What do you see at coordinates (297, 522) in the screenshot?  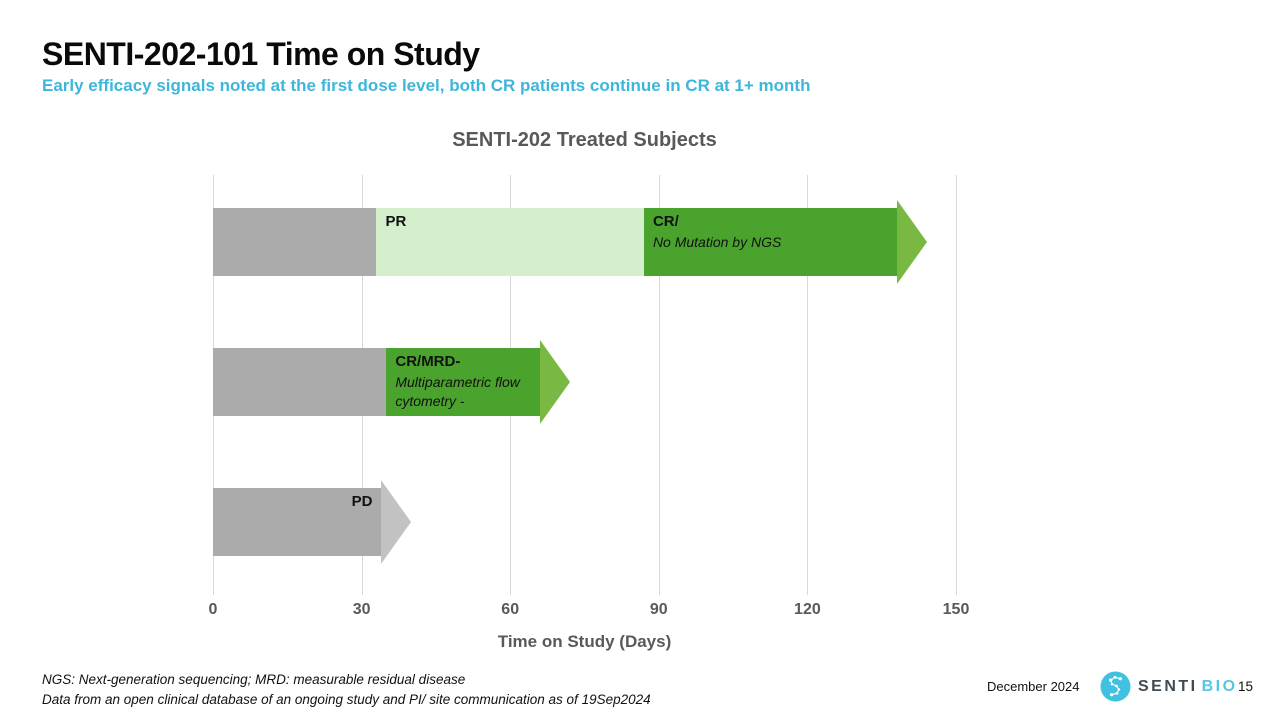 I see `bar-segment-subject-3-pd: PD` at bounding box center [297, 522].